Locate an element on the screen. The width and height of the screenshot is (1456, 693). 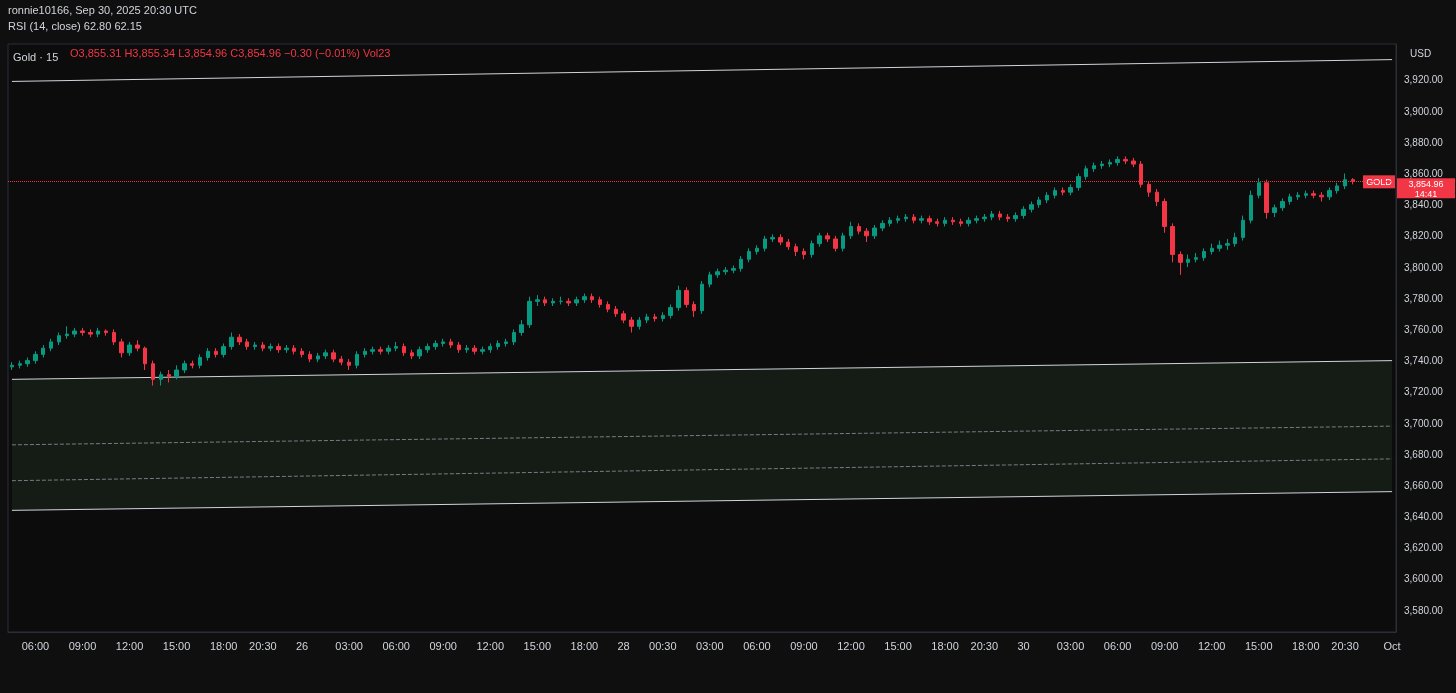
y-tick-label: 3,900.00 is located at coordinates (1424, 111).